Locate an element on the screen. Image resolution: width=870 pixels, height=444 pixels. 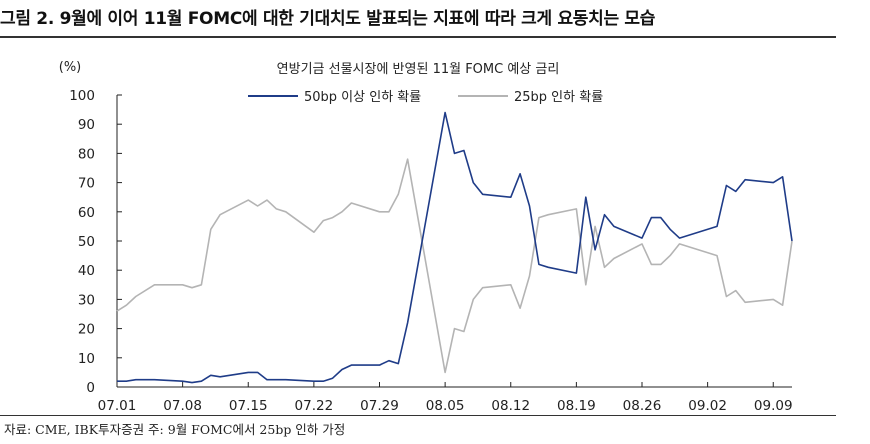
y-tick-label: 30 is located at coordinates (86, 300).